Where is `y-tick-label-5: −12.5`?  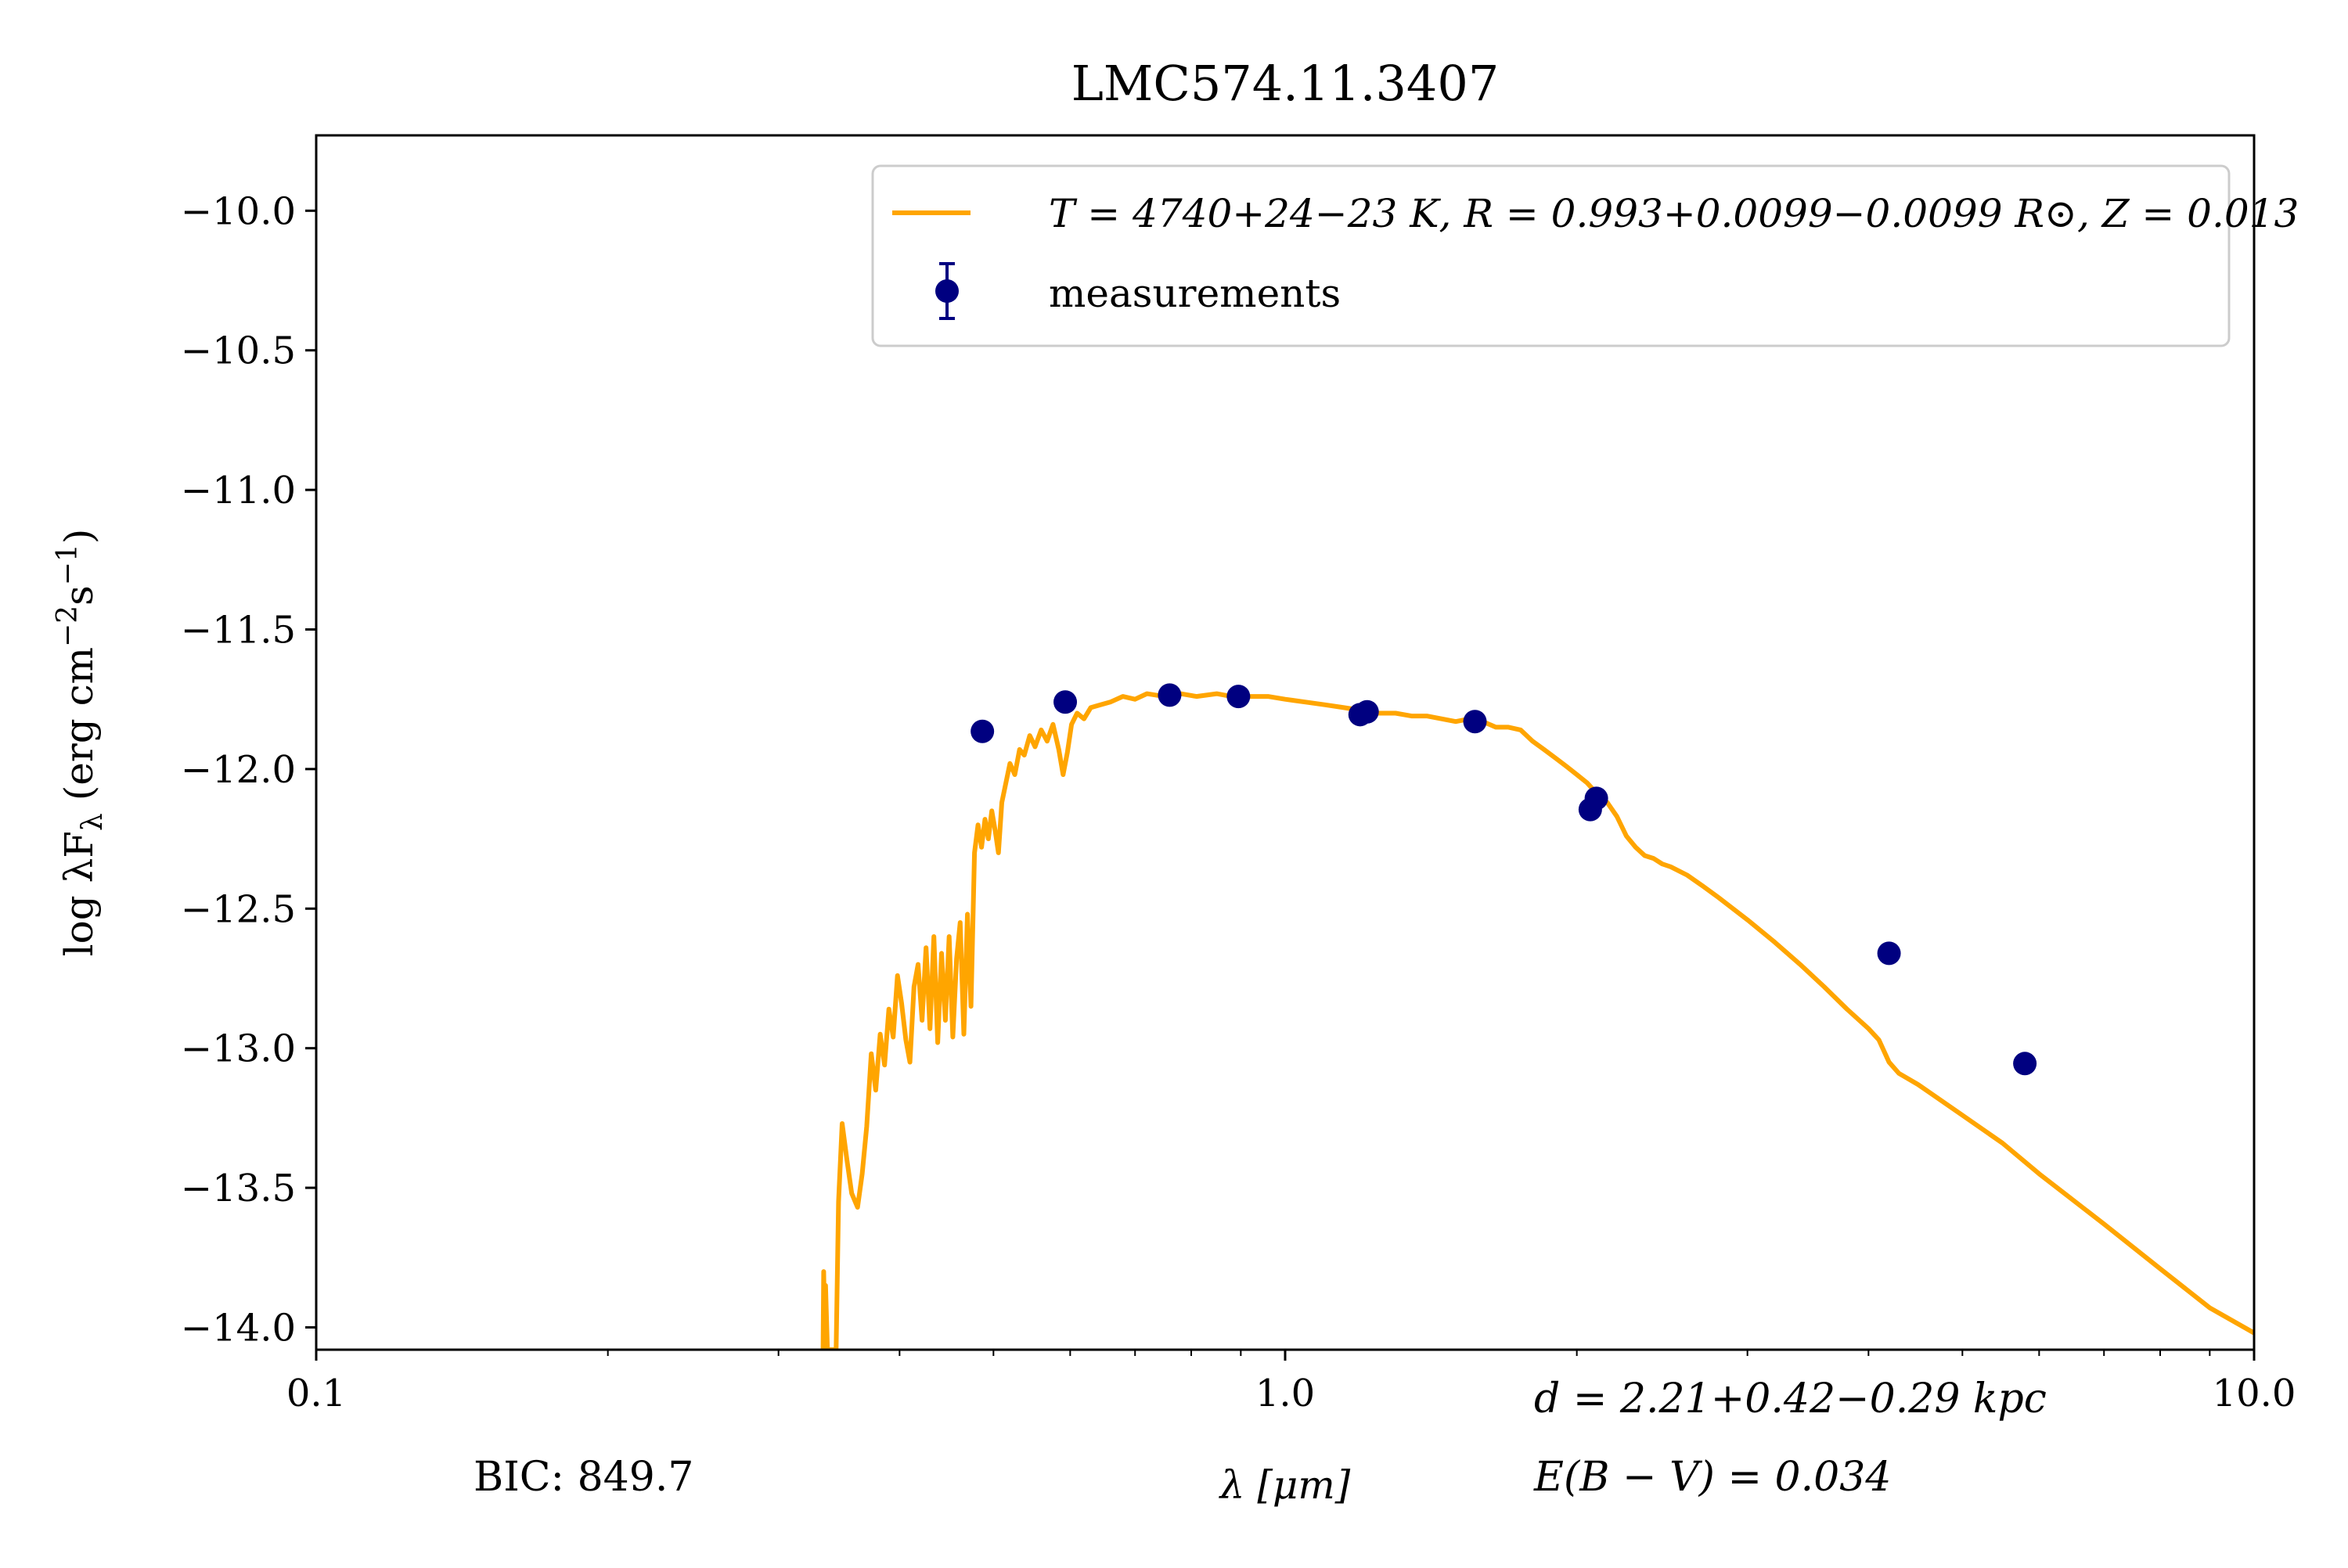 y-tick-label-5: −12.5 is located at coordinates (238, 909).